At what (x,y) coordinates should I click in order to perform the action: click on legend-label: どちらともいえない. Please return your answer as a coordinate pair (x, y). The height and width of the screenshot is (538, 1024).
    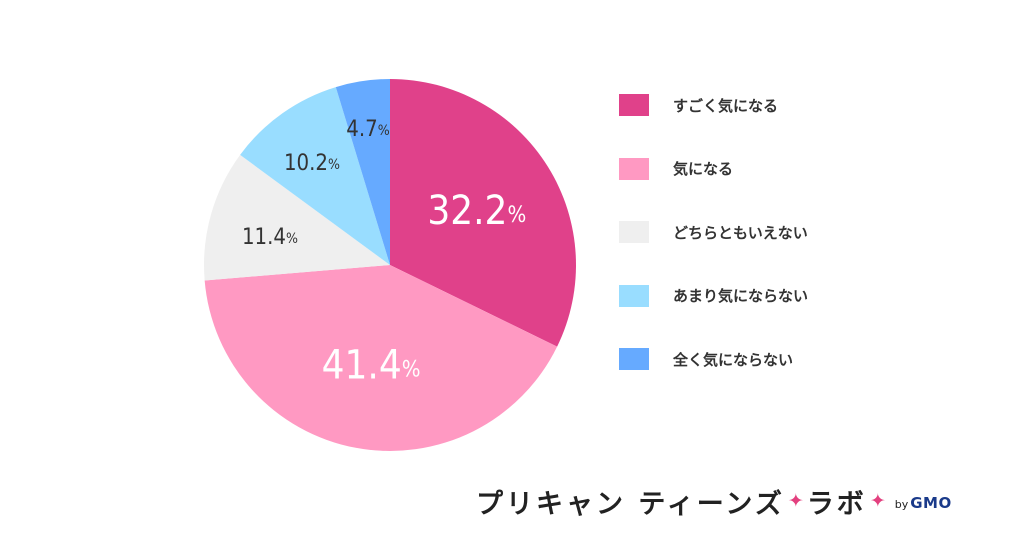
    Looking at the image, I should click on (740, 232).